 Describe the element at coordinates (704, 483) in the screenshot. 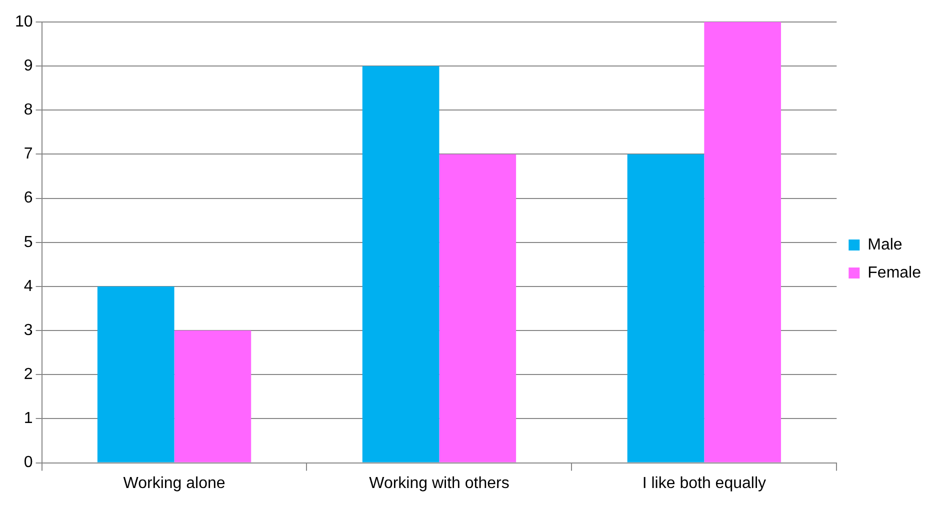

I see `x-tick-label: I like both equally` at that location.